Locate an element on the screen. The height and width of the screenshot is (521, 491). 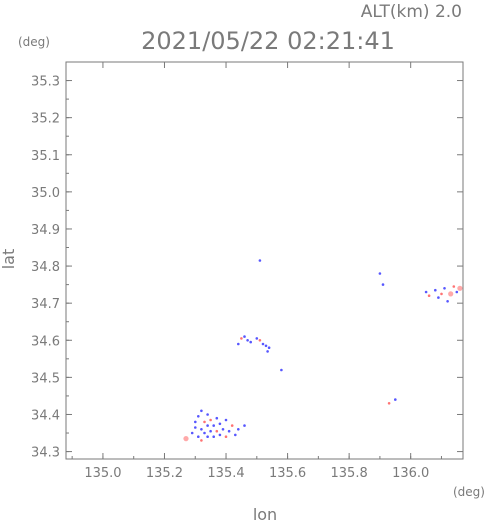
y-unit-label: (deg) is located at coordinates (34, 42).